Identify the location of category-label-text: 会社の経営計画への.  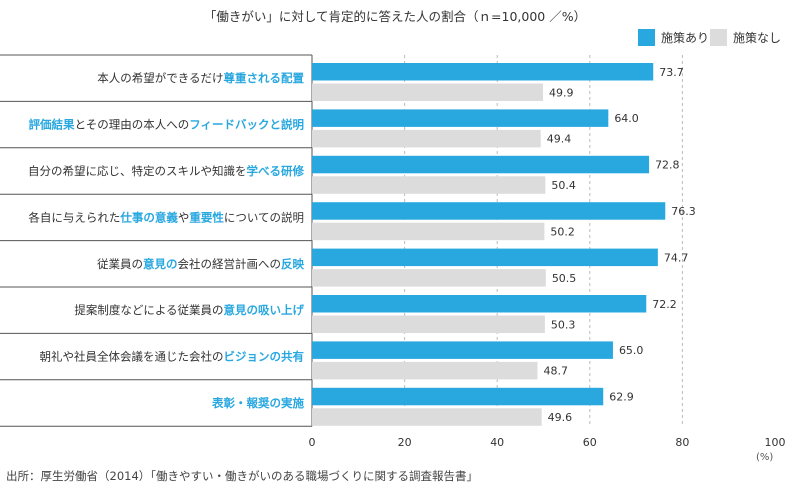
(230, 264).